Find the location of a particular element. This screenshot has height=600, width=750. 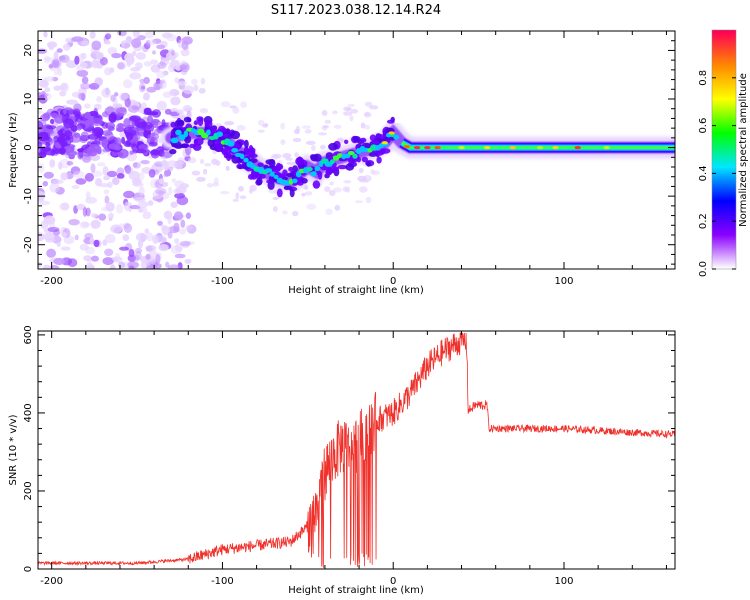

colorbar-tick-label: 0.8 is located at coordinates (703, 78).